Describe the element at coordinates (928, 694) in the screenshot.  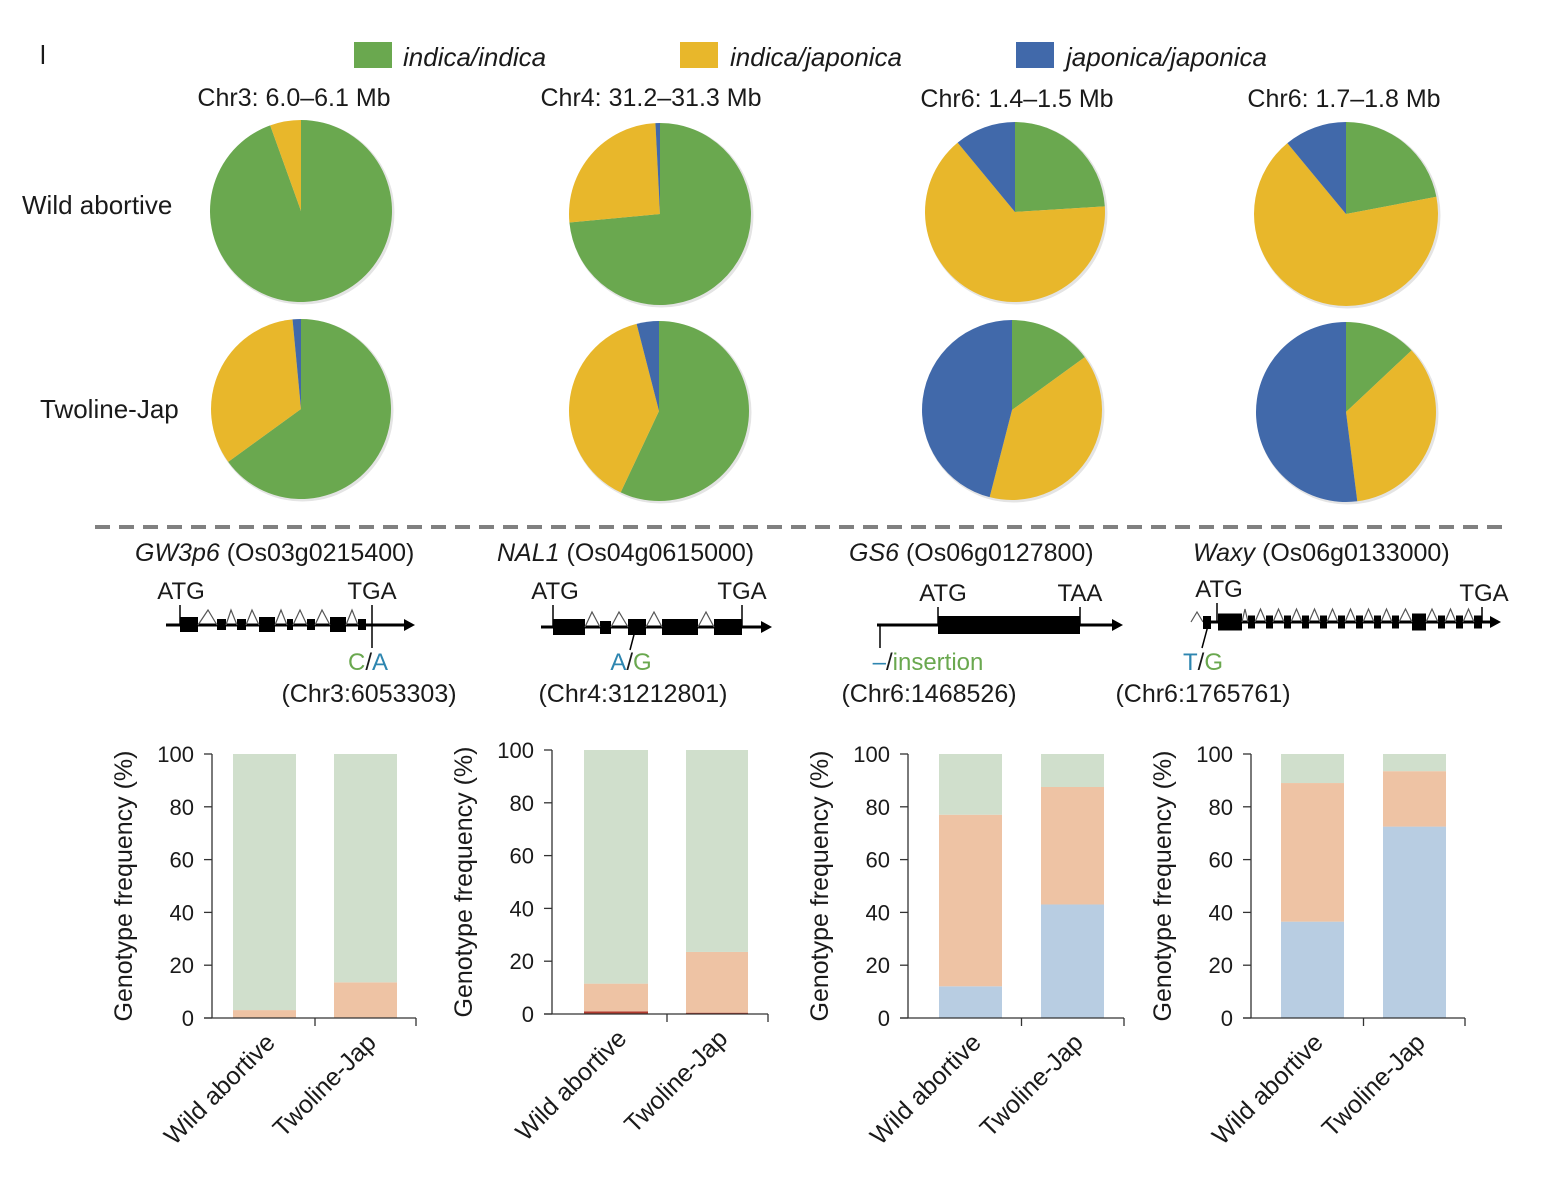
I see `snp-position: (Chr6:1468526)` at that location.